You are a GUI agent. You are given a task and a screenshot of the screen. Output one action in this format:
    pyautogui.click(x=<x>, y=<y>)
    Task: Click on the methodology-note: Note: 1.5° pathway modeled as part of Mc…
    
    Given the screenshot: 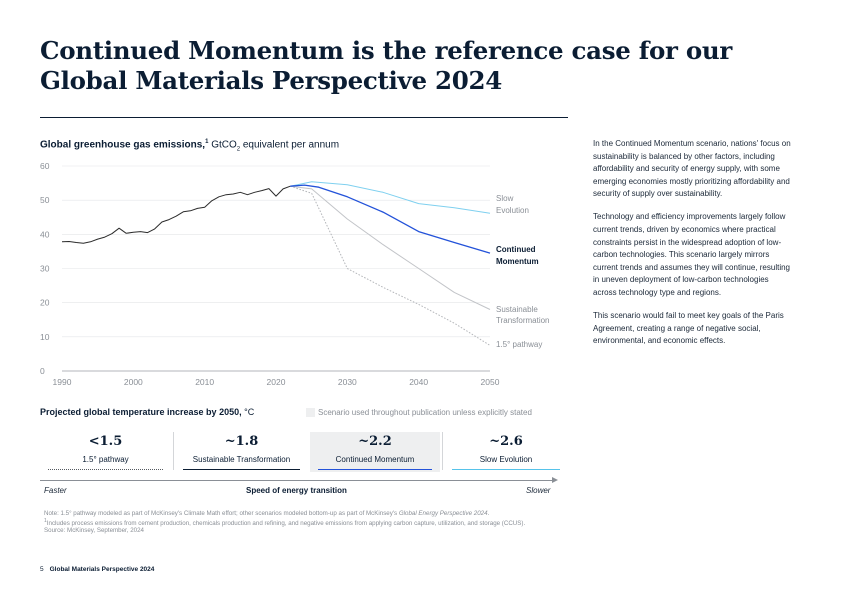 What is the action you would take?
    pyautogui.click(x=304, y=514)
    